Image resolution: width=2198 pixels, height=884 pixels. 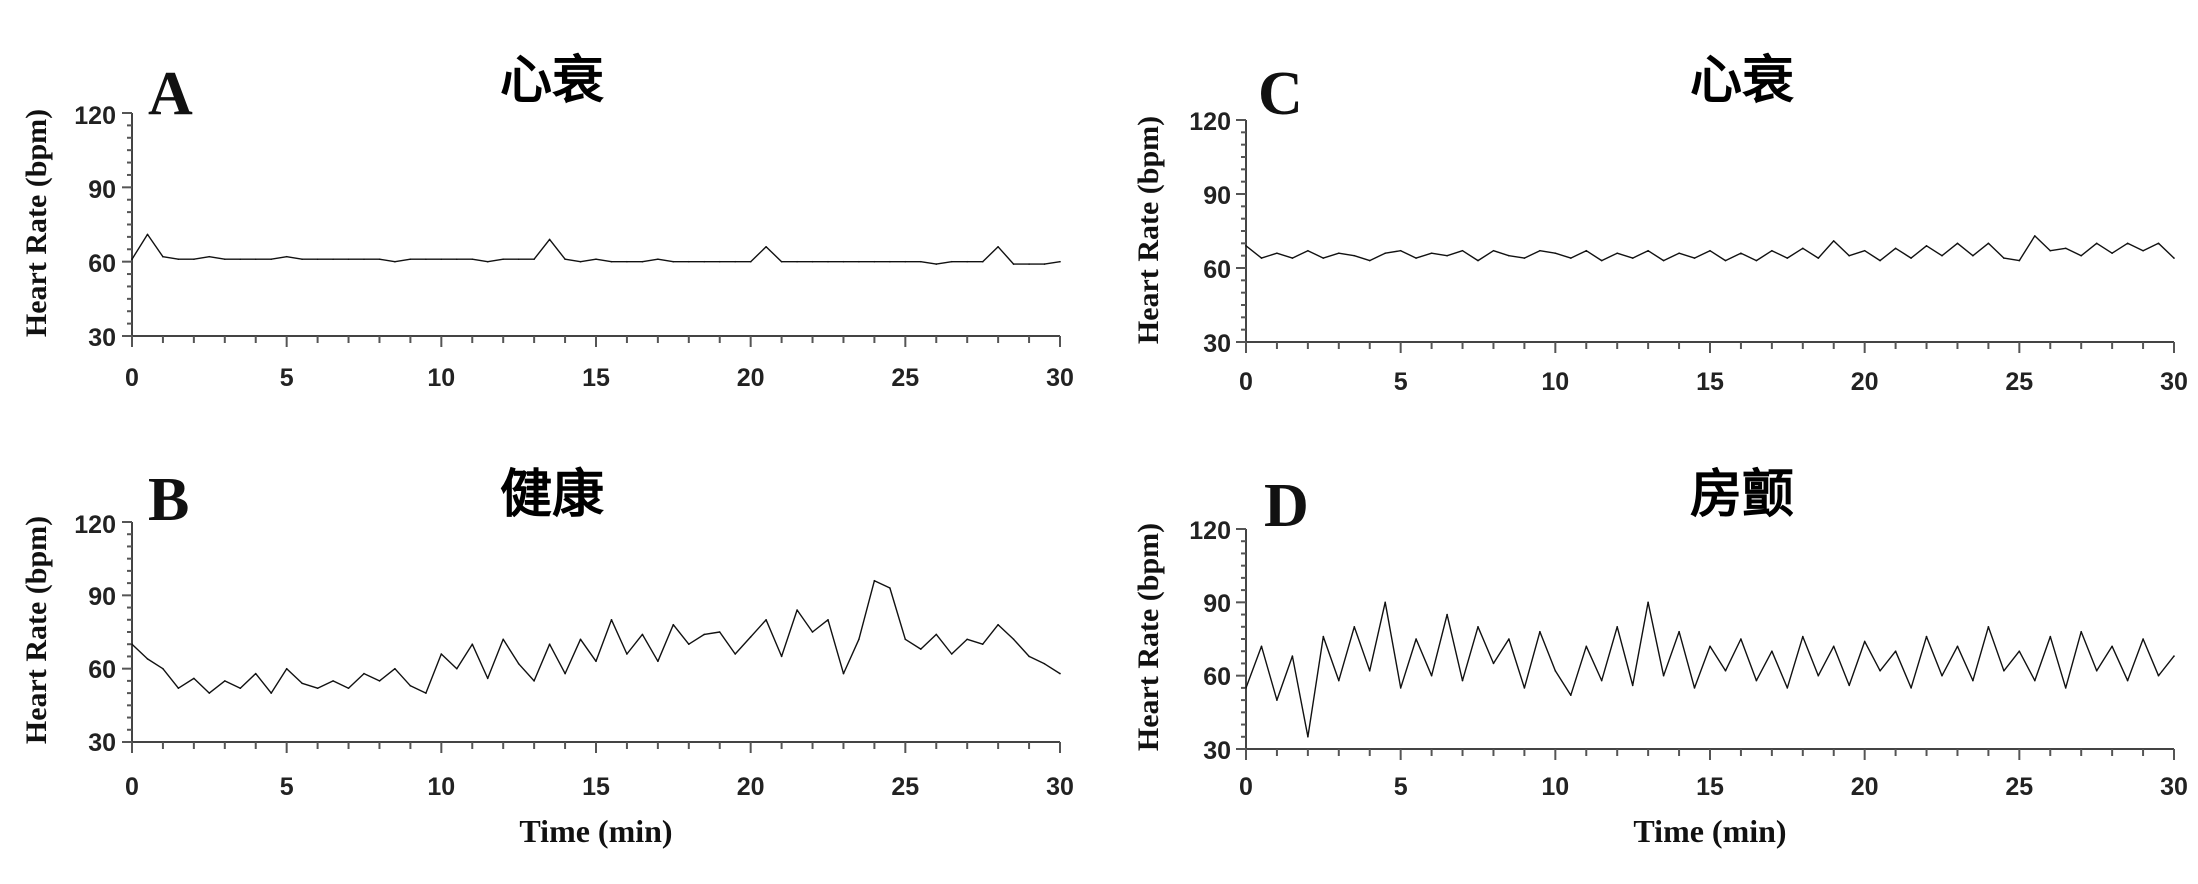 What do you see at coordinates (1210, 233) in the screenshot?
I see `y-tick-labels-c: 120 90 60 30` at bounding box center [1210, 233].